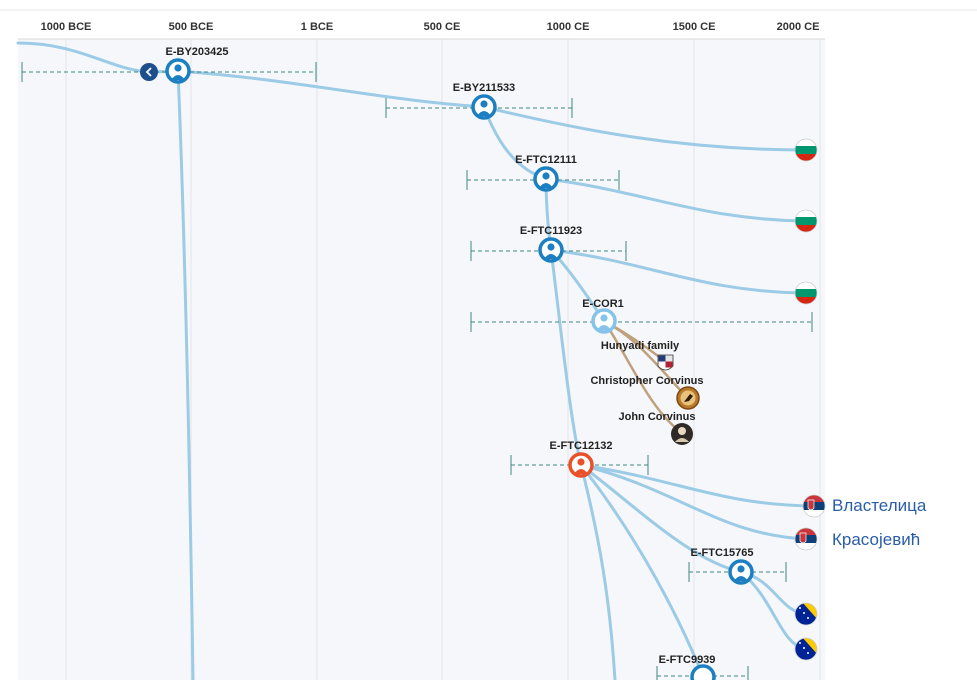 The width and height of the screenshot is (977, 685). Describe the element at coordinates (688, 398) in the screenshot. I see `raven-emblem-icon` at that location.